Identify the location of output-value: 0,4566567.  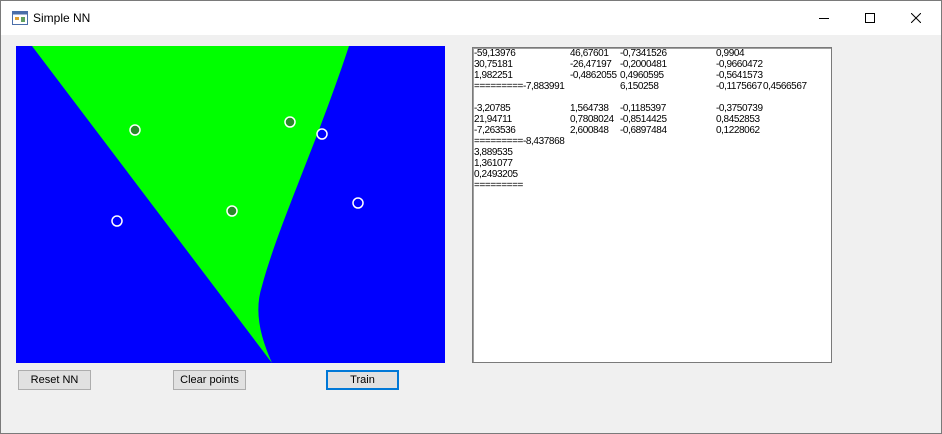
(785, 86).